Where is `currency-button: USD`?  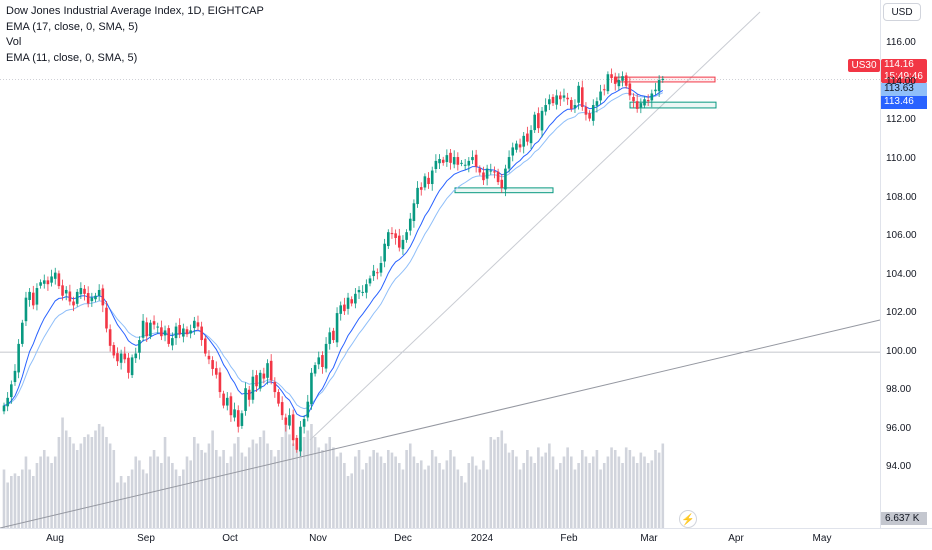 currency-button: USD is located at coordinates (902, 12).